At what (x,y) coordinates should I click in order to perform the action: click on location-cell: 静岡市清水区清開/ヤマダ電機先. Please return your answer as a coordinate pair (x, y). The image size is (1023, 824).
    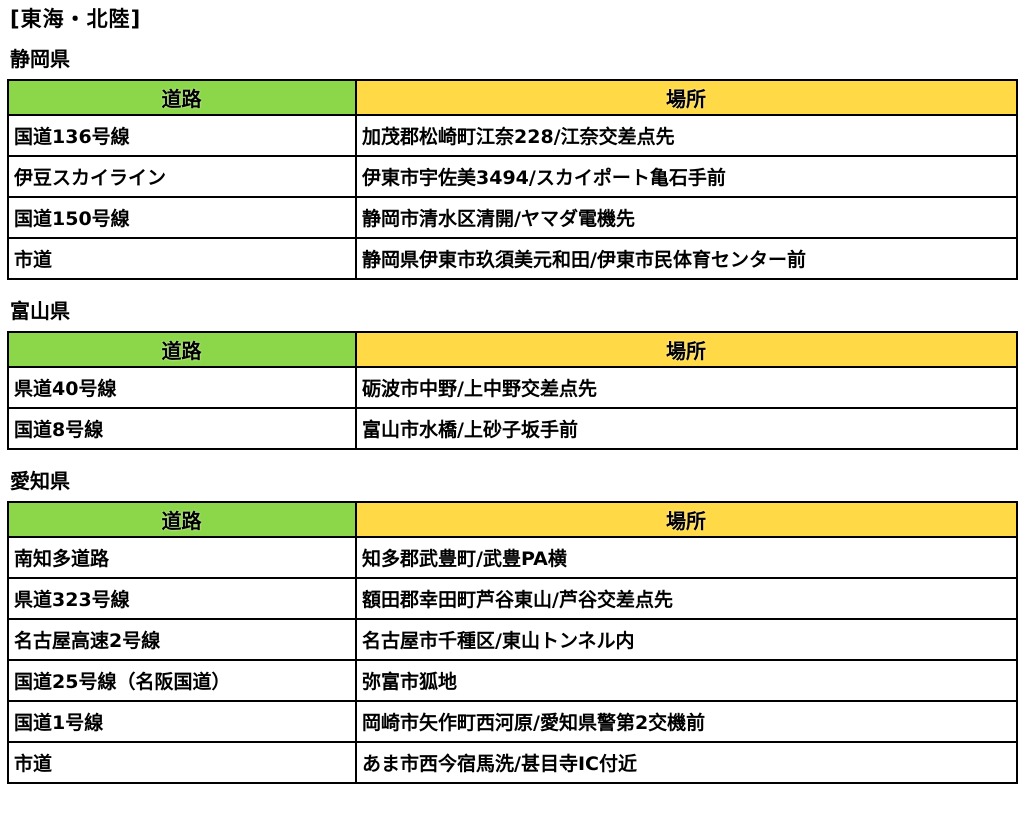
    Looking at the image, I should click on (686, 217).